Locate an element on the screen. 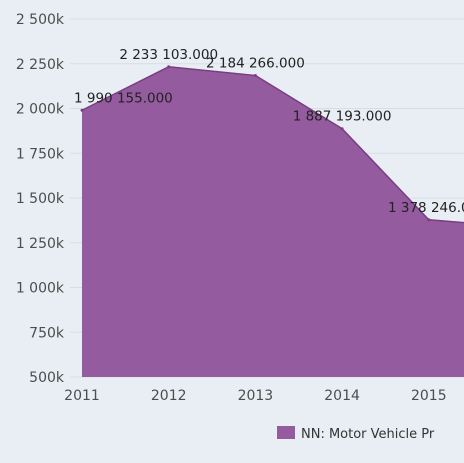  x-tick-label: 2015 is located at coordinates (429, 396).